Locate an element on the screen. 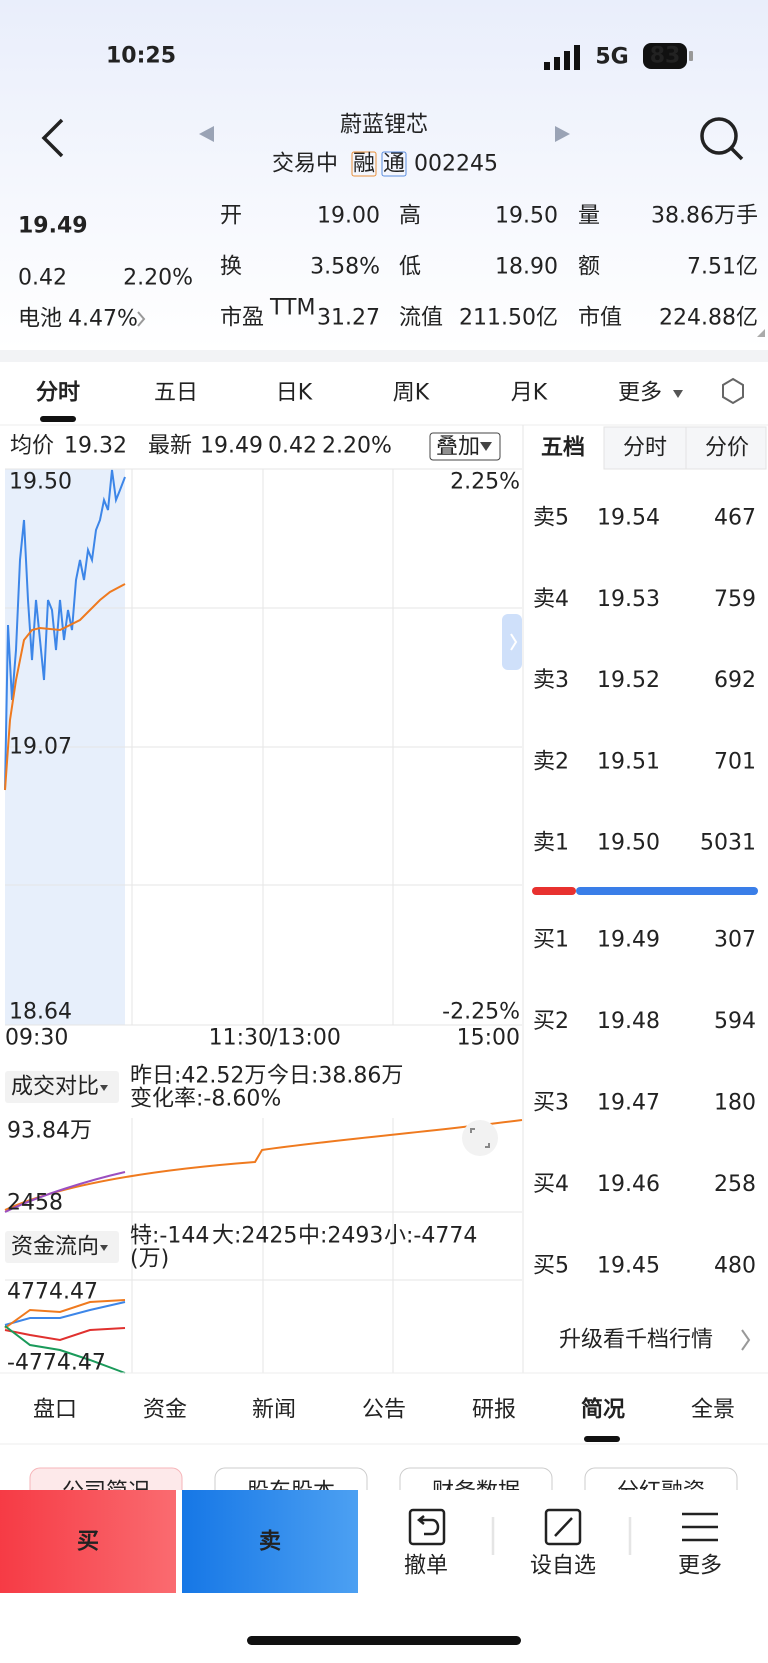 Image resolution: width=768 pixels, height=1663 pixels. book-volume: 5031 is located at coordinates (728, 843).